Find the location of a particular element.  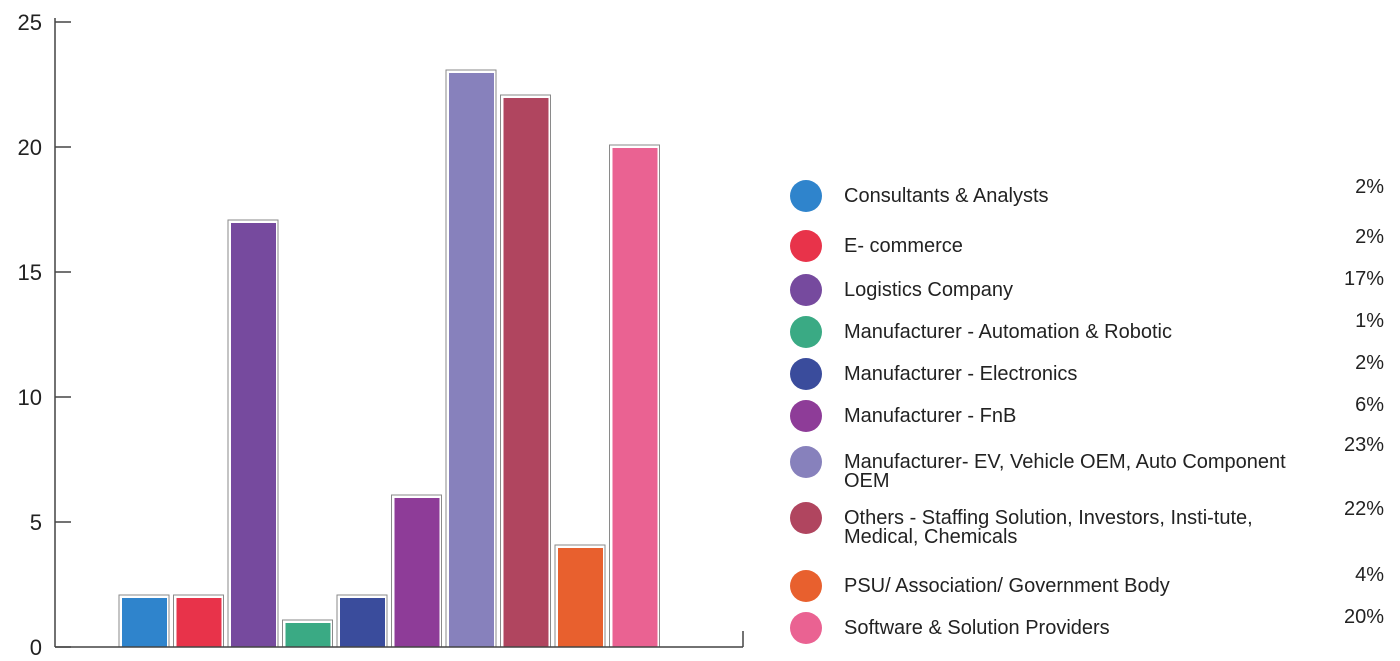

legend-label: Consultants & Analysts is located at coordinates (946, 196).